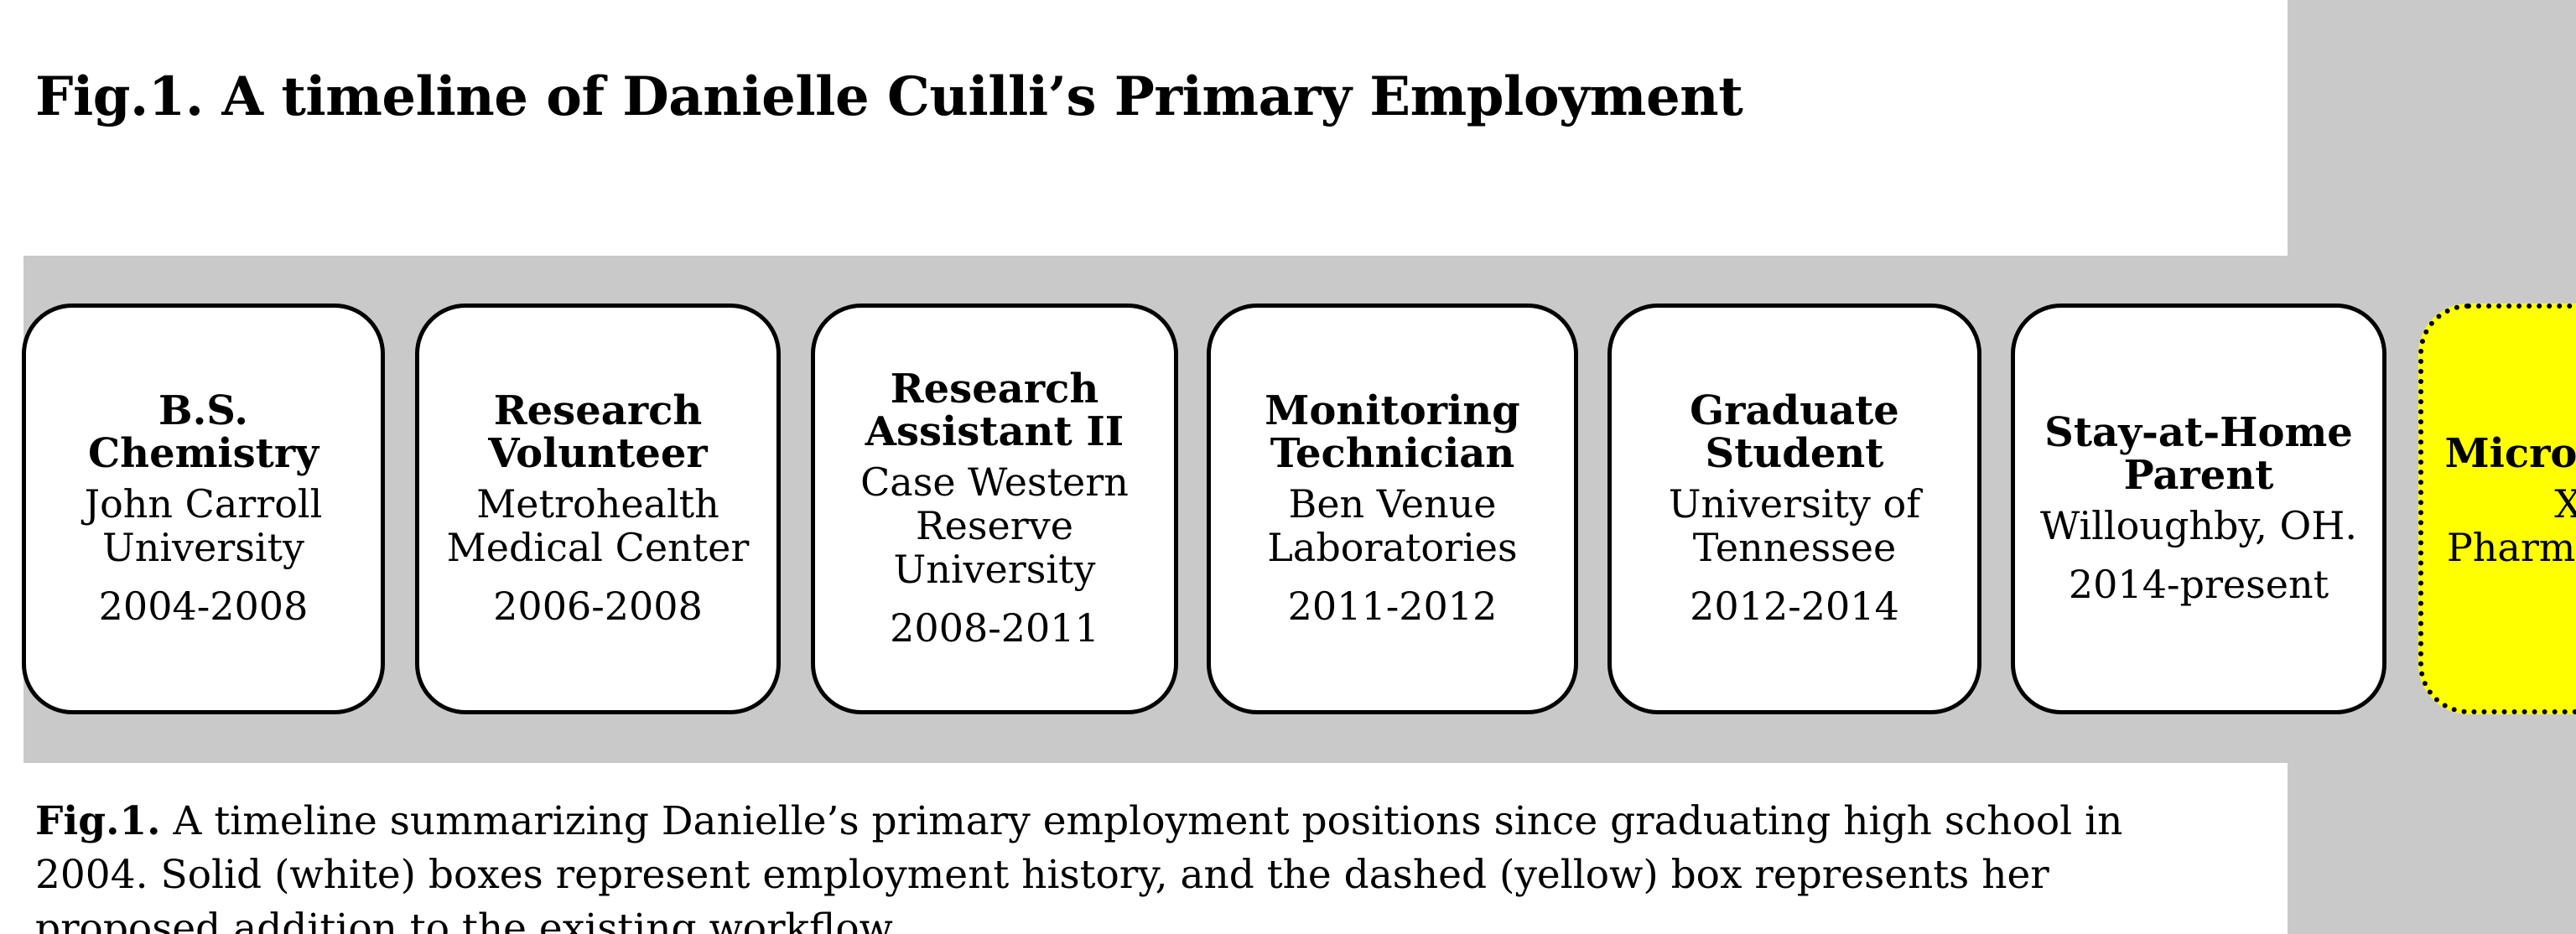 The width and height of the screenshot is (2576, 934). What do you see at coordinates (1392, 525) in the screenshot?
I see `box-organization: Ben Venue Laboratories` at bounding box center [1392, 525].